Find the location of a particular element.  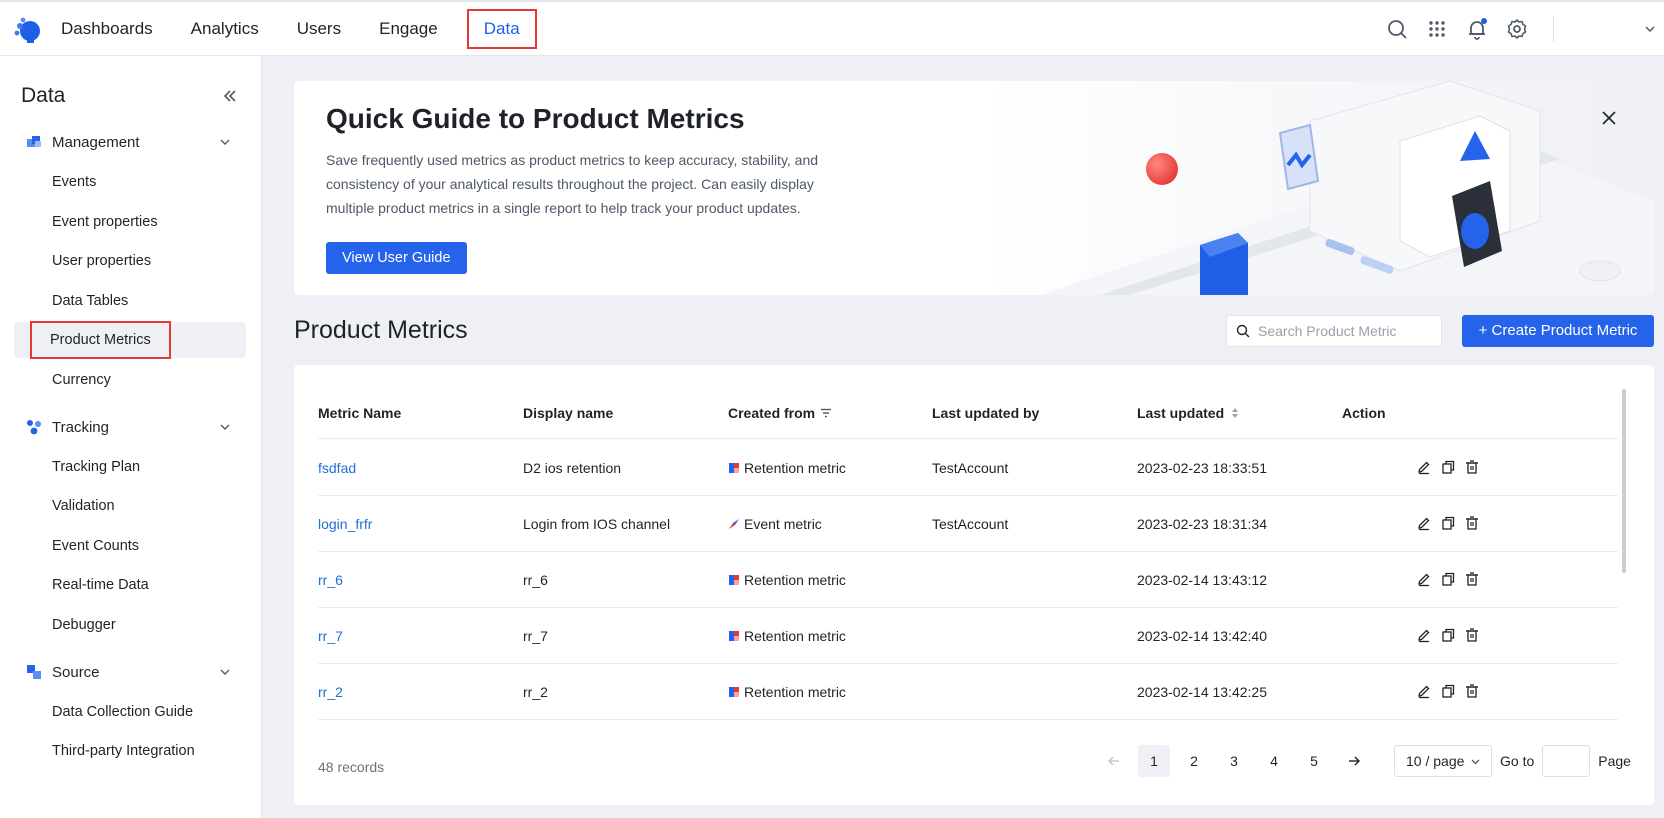

prev-page-button is located at coordinates (1114, 761).